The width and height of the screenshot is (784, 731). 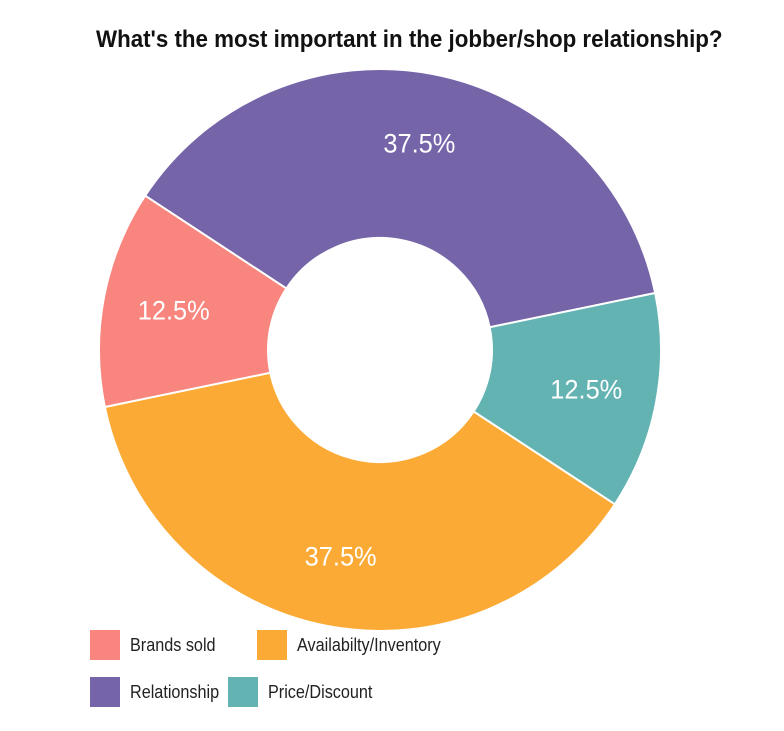 I want to click on legend-item-brands-sold: Brands sold, so click(x=157, y=645).